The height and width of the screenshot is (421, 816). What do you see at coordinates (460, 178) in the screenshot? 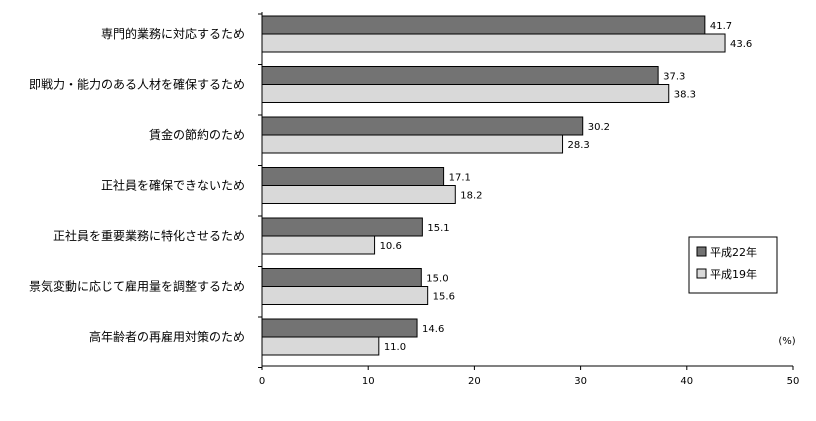
I see `value-label: 17.1` at bounding box center [460, 178].